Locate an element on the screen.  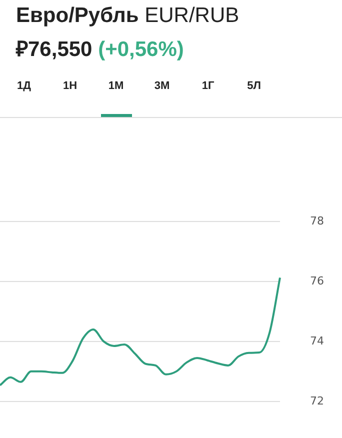
text: 1Н is located at coordinates (70, 86).